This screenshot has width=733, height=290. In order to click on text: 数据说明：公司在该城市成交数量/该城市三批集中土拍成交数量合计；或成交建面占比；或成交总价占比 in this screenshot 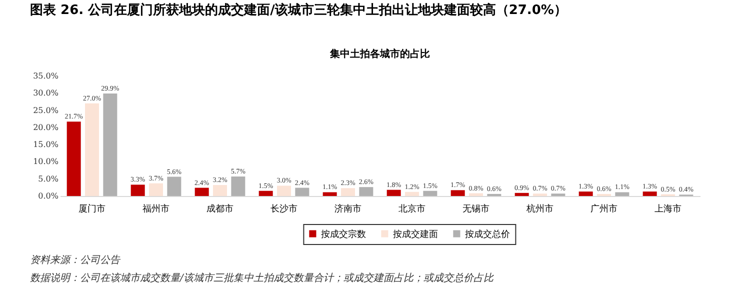, I will do `click(262, 278)`.